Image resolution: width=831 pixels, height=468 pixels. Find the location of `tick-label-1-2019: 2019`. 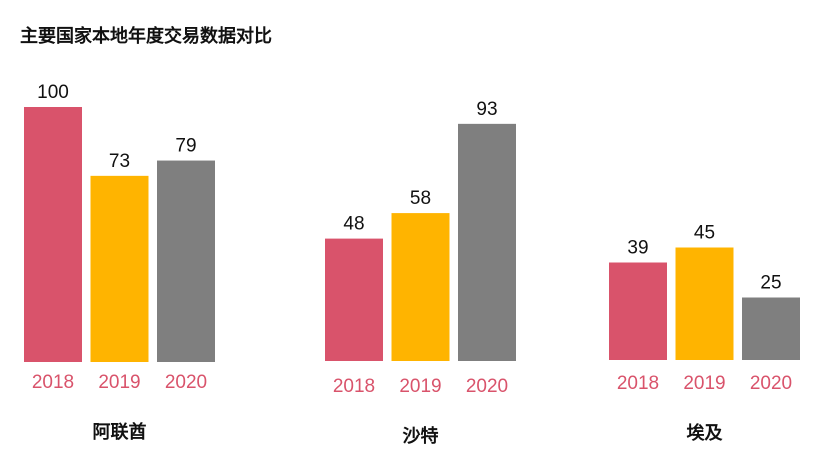

tick-label-1-2019: 2019 is located at coordinates (420, 386).